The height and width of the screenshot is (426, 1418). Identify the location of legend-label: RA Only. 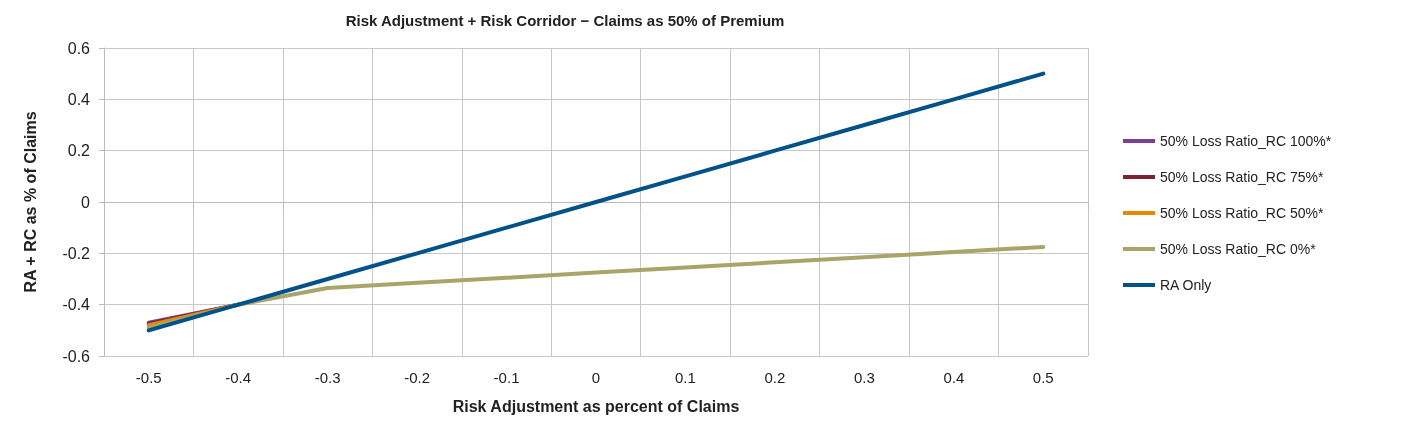
(1186, 285).